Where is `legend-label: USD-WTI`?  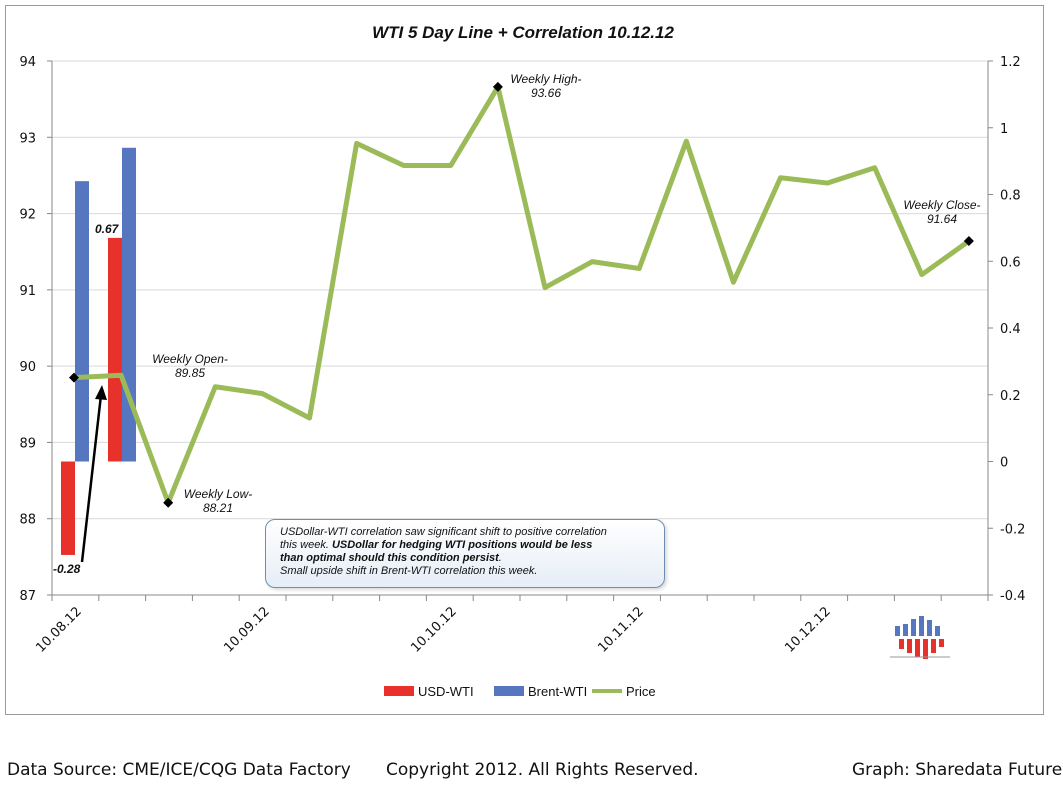
legend-label: USD-WTI is located at coordinates (446, 691).